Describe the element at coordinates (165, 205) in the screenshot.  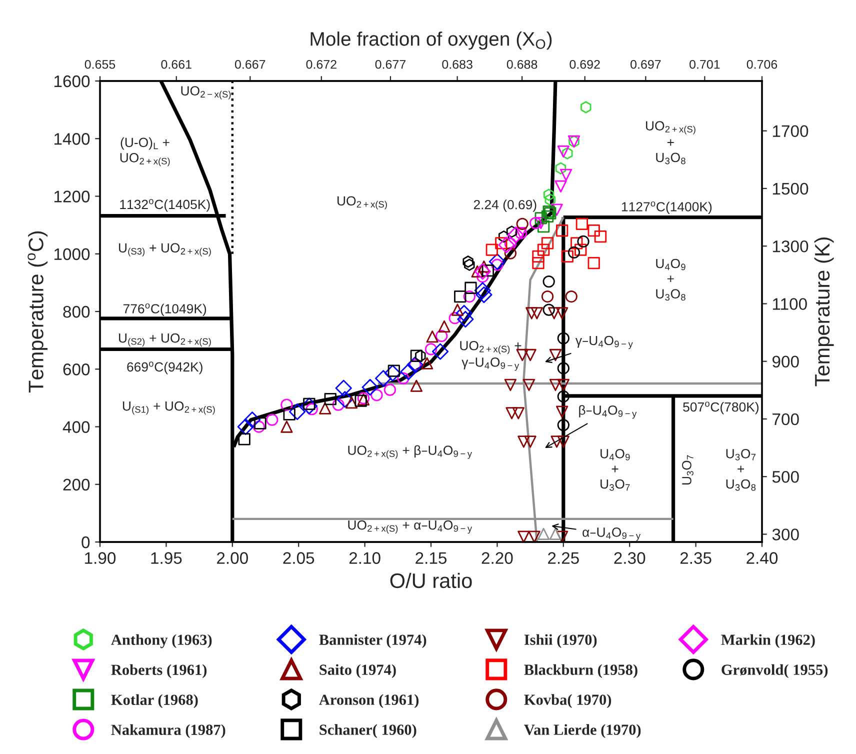
I see `annotation: 1132$^{o}$C(1405K)` at that location.